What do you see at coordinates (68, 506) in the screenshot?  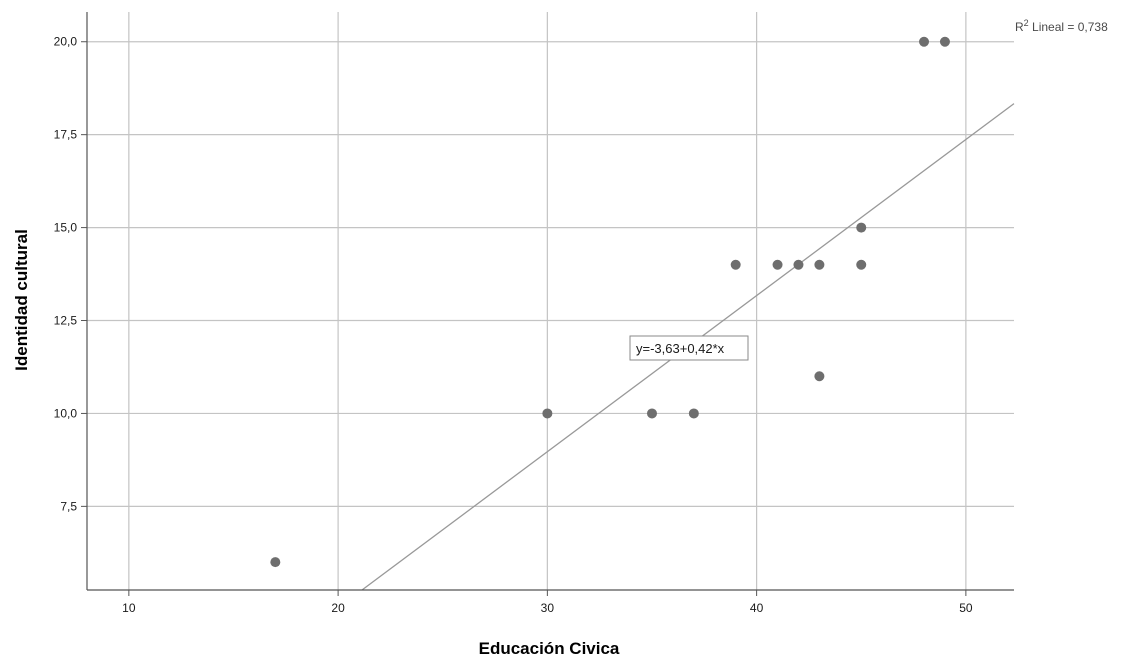 I see `y-tick-label: 7,5` at bounding box center [68, 506].